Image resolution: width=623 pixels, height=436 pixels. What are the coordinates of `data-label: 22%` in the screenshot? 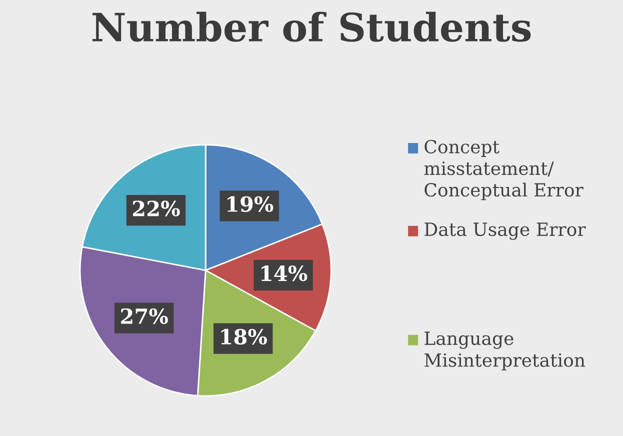 It's located at (156, 208).